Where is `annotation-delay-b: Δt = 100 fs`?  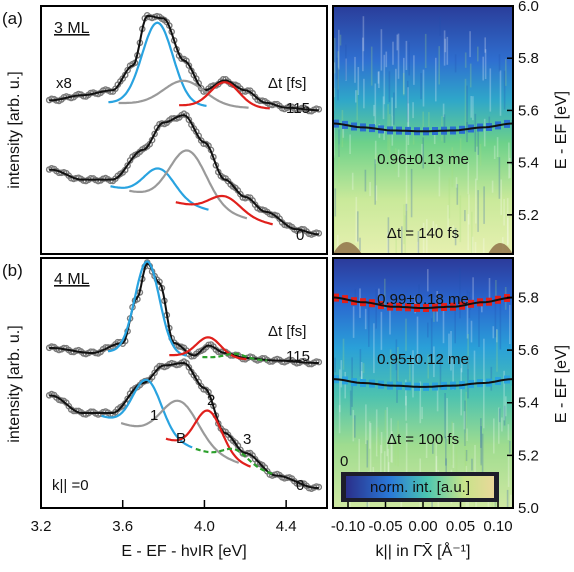 annotation-delay-b: Δt = 100 fs is located at coordinates (423, 439).